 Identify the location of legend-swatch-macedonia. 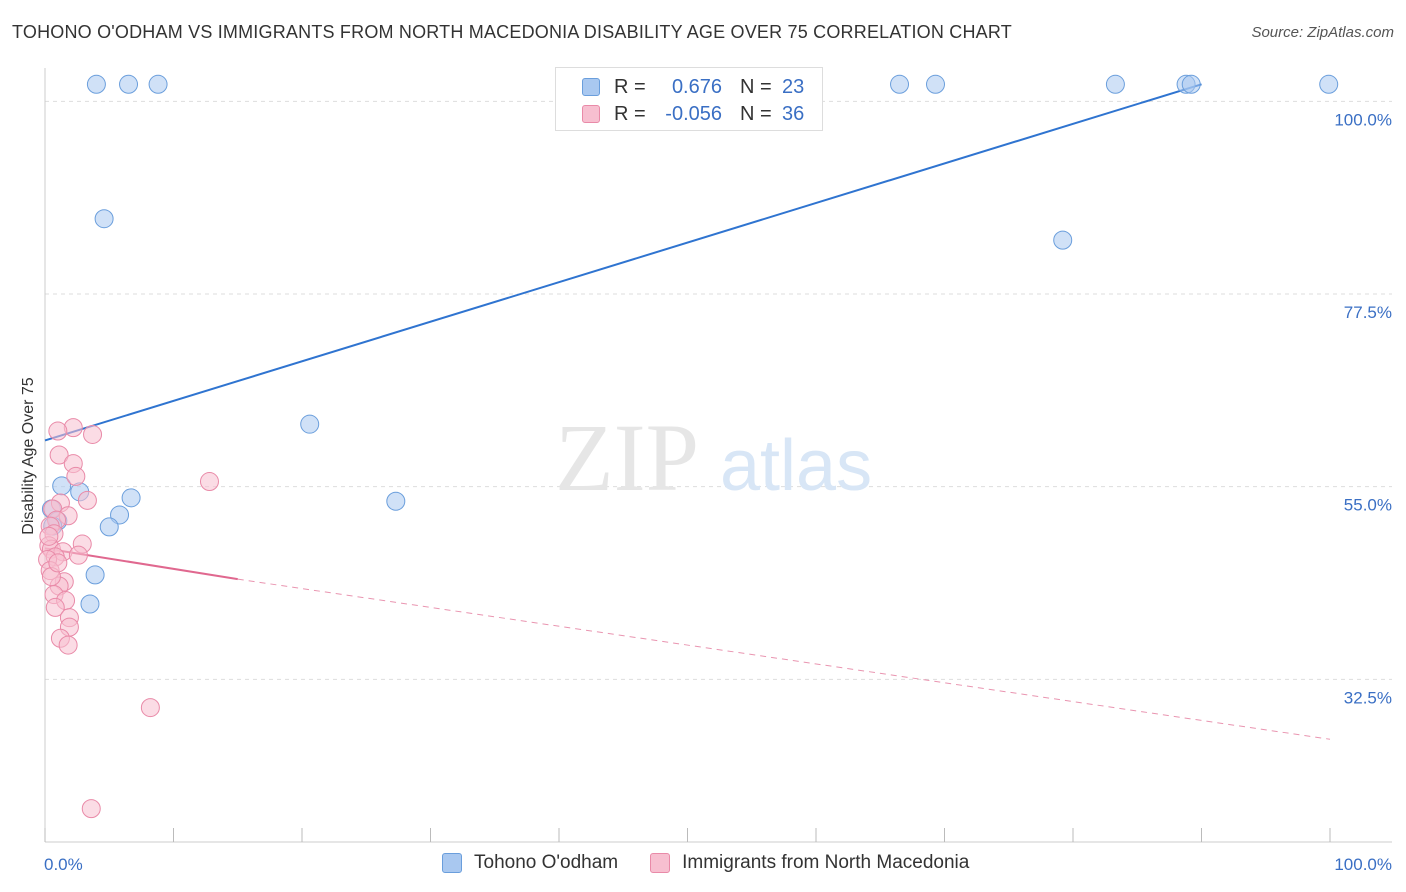
(591, 114).